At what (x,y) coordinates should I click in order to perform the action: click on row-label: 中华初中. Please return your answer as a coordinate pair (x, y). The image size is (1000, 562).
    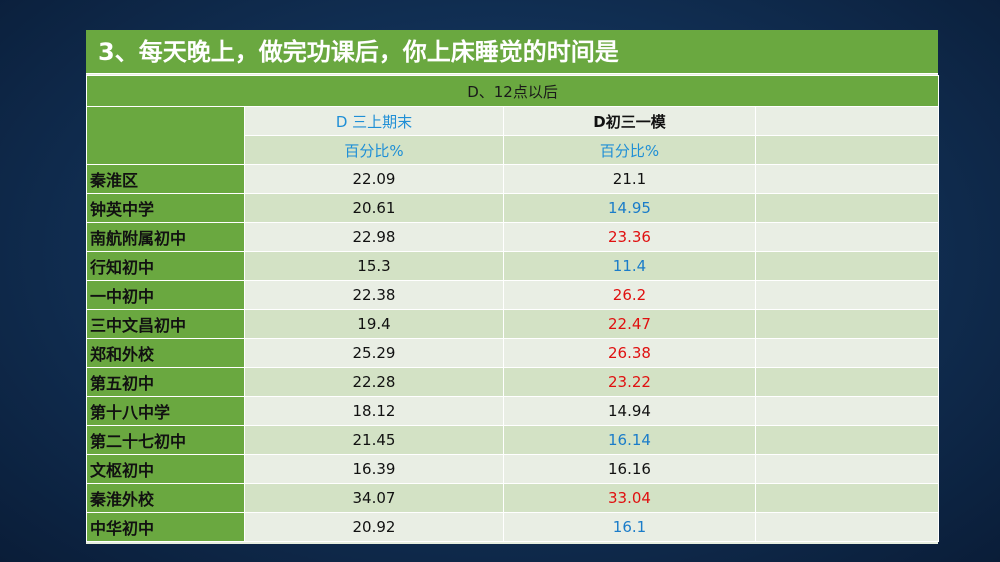
    Looking at the image, I should click on (165, 527).